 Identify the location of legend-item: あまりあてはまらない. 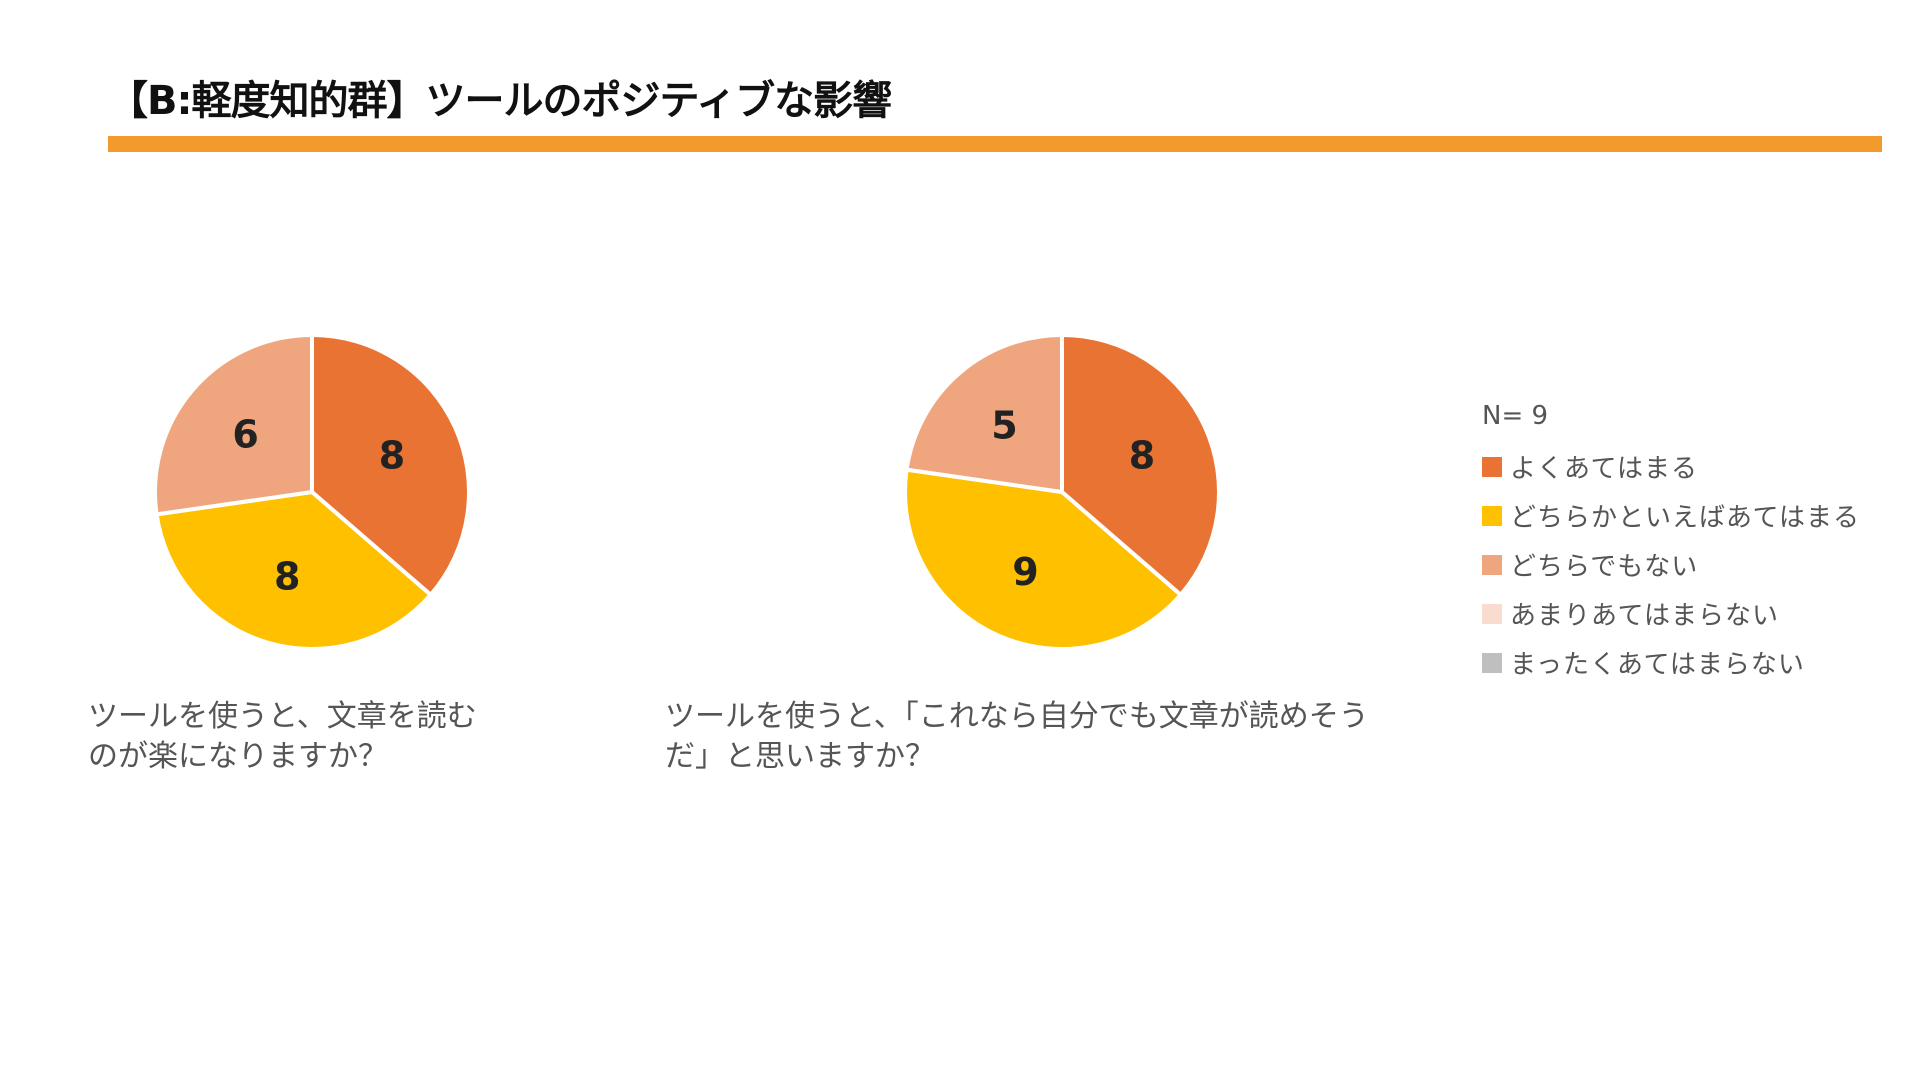
(1671, 613).